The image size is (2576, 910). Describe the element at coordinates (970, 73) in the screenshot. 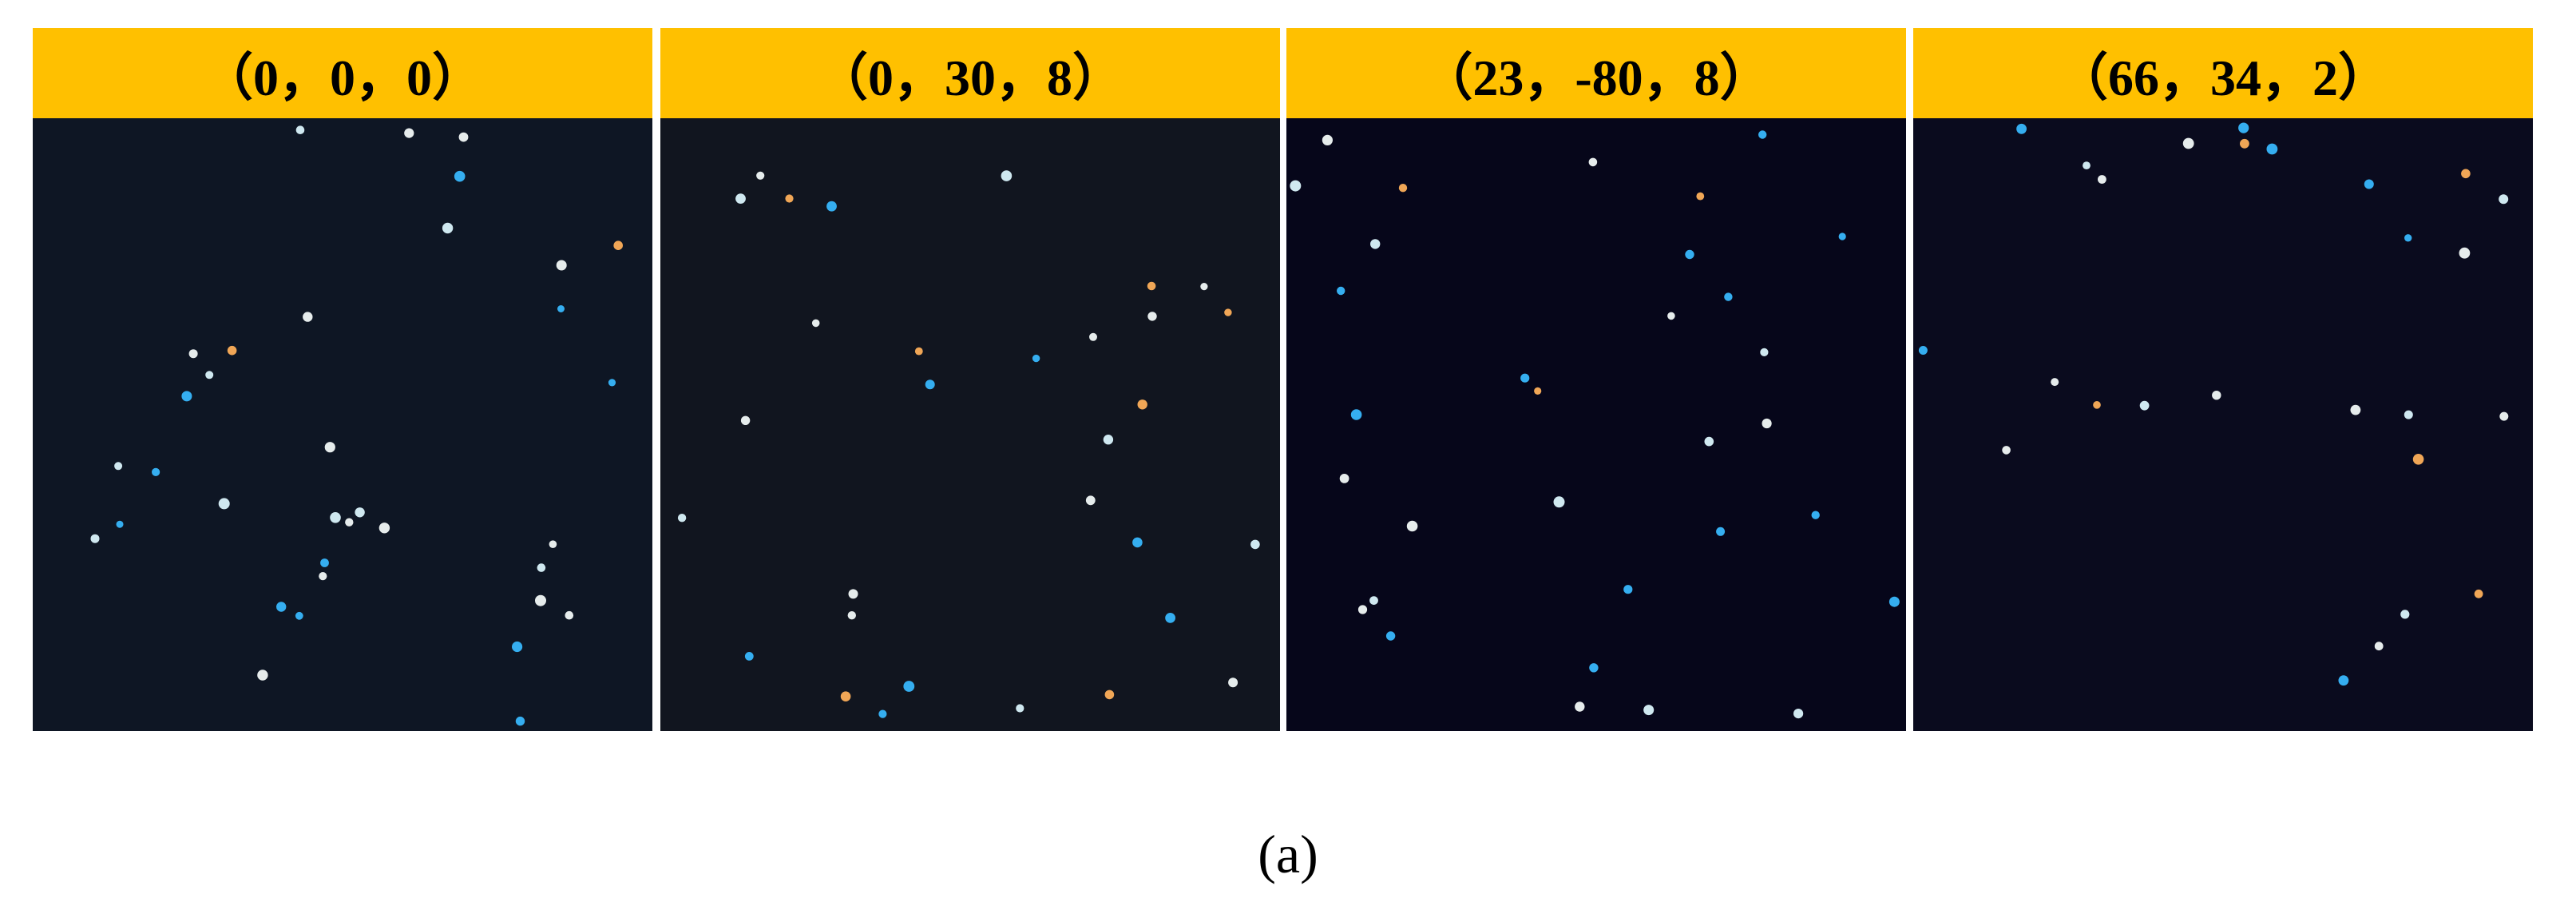

I see `panel-label: （0，30，8）` at that location.